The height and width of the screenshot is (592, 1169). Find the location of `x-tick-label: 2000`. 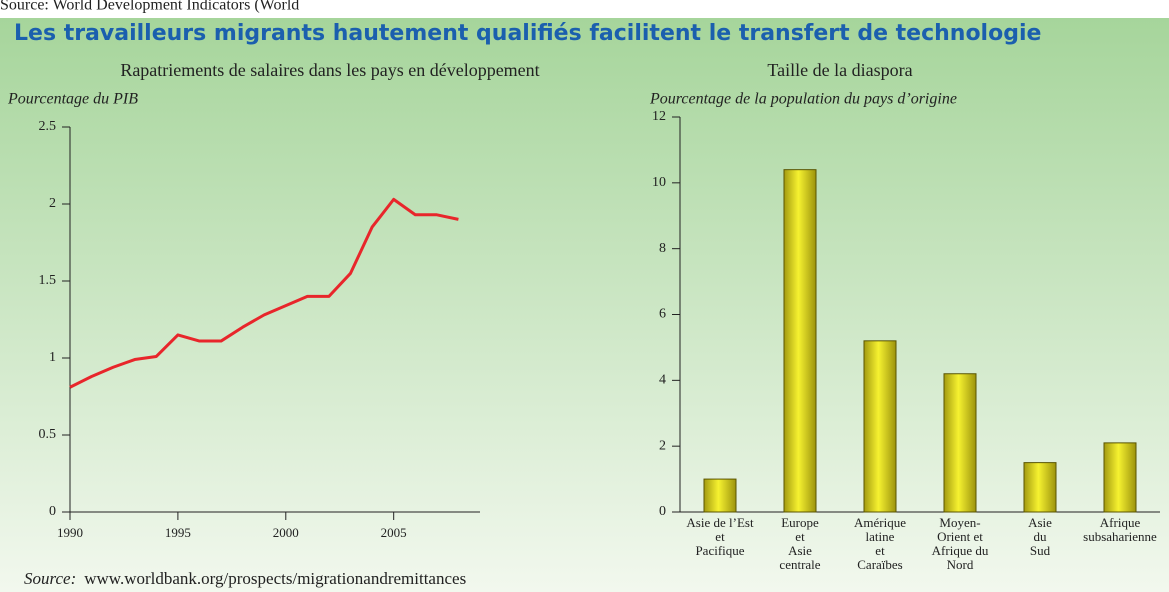

x-tick-label: 2000 is located at coordinates (286, 532).